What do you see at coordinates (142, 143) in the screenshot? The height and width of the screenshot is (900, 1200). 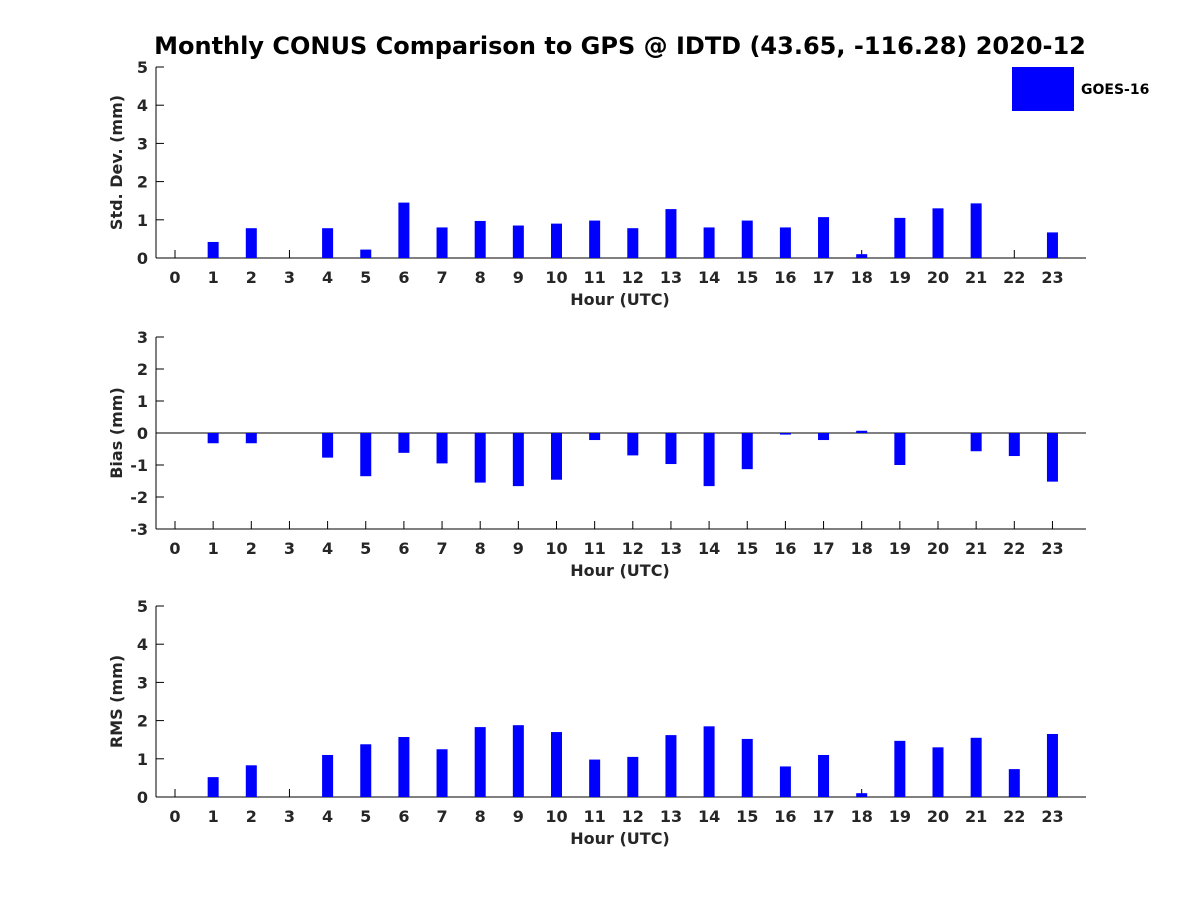 I see `y-tick-label: 3` at bounding box center [142, 143].